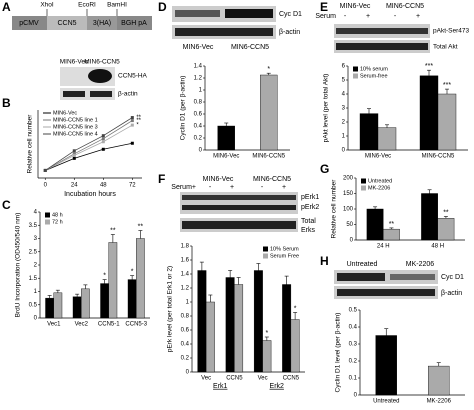  I want to click on x-tick-label: Untreated, so click(386, 402).